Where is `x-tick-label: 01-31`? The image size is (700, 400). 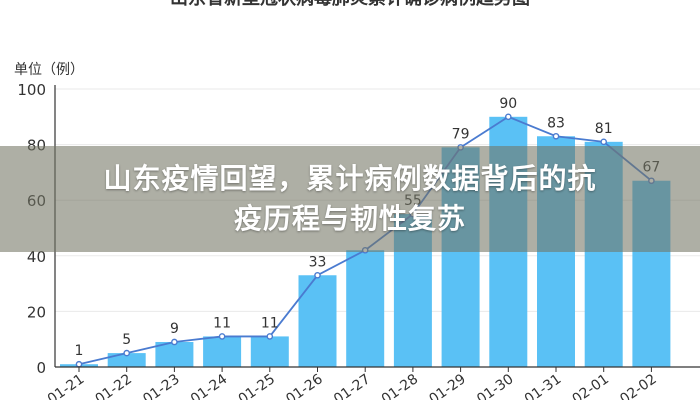 x-tick-label: 01-31 is located at coordinates (543, 385).